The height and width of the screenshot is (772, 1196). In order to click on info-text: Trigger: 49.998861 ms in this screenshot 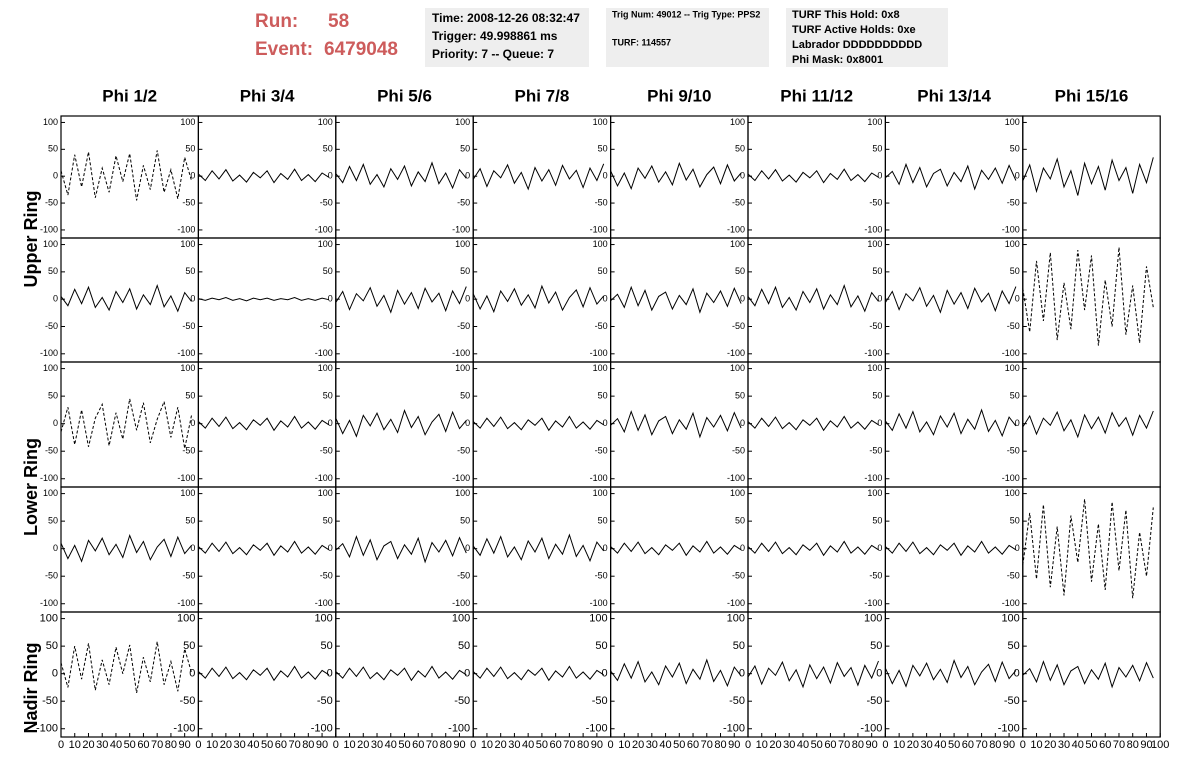, I will do `click(495, 36)`.